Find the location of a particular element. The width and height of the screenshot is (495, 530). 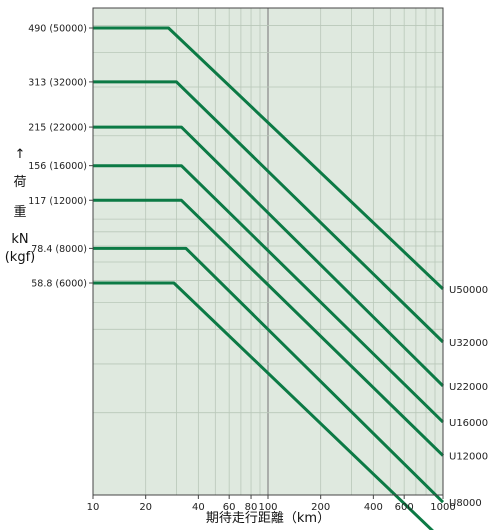

x-tick-label: 20 is located at coordinates (145, 507).